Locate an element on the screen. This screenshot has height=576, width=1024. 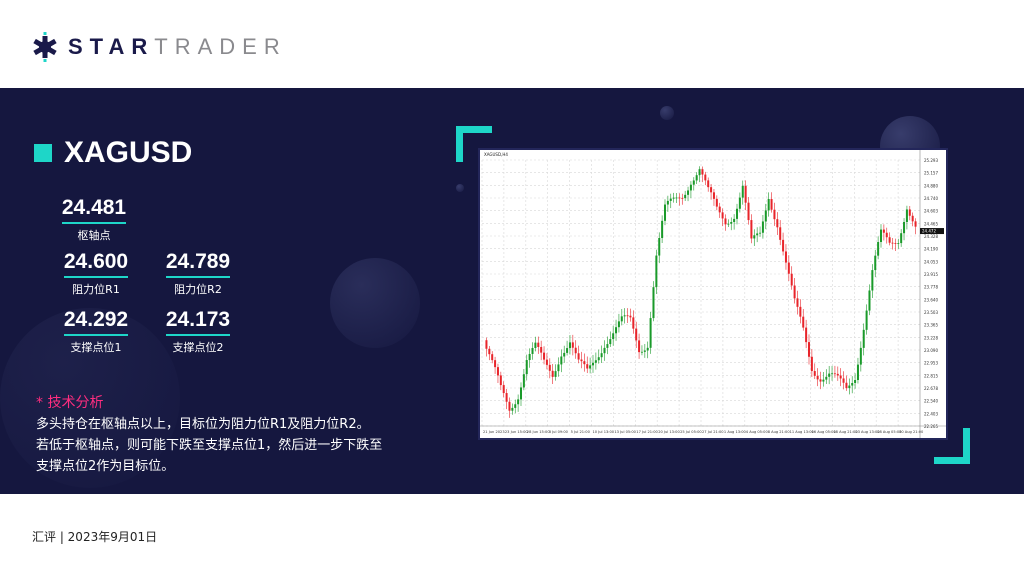
star-logo-icon is located at coordinates (45, 47).